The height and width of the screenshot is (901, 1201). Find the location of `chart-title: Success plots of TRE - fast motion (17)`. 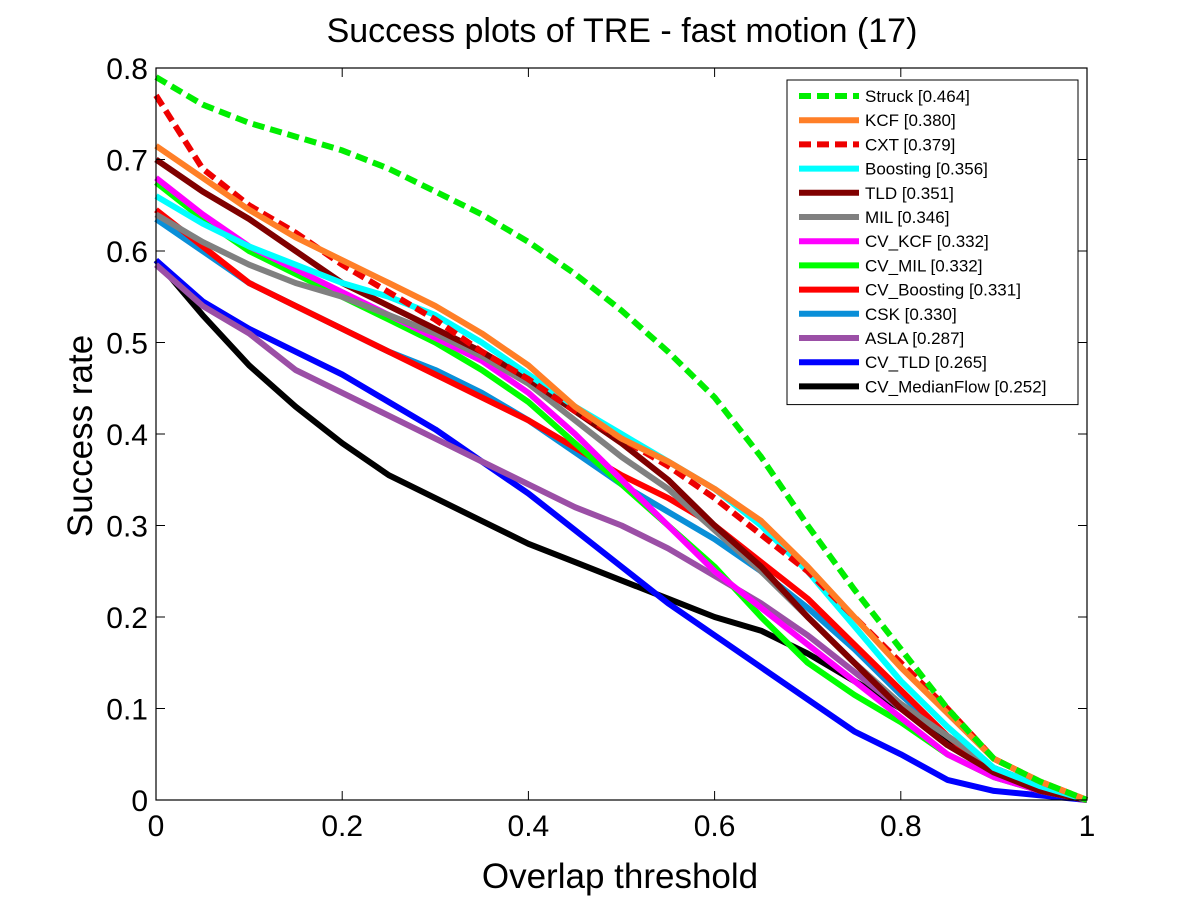

chart-title: Success plots of TRE - fast motion (17) is located at coordinates (622, 31).